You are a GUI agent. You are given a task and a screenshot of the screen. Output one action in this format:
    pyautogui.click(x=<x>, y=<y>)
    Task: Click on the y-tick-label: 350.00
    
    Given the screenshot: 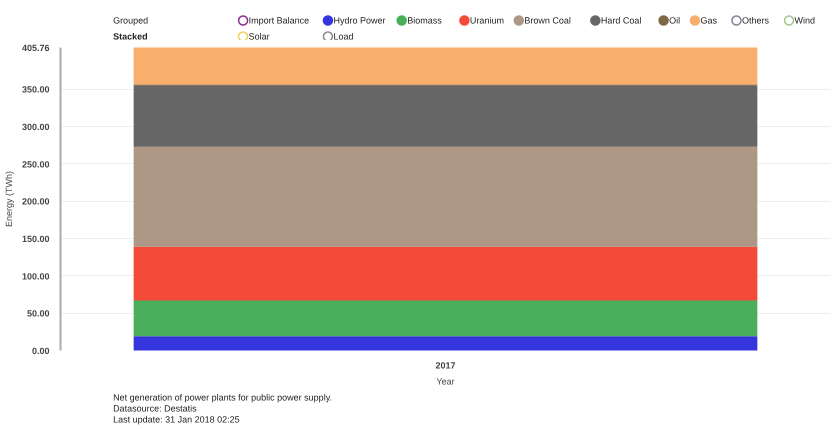 What is the action you would take?
    pyautogui.click(x=36, y=89)
    